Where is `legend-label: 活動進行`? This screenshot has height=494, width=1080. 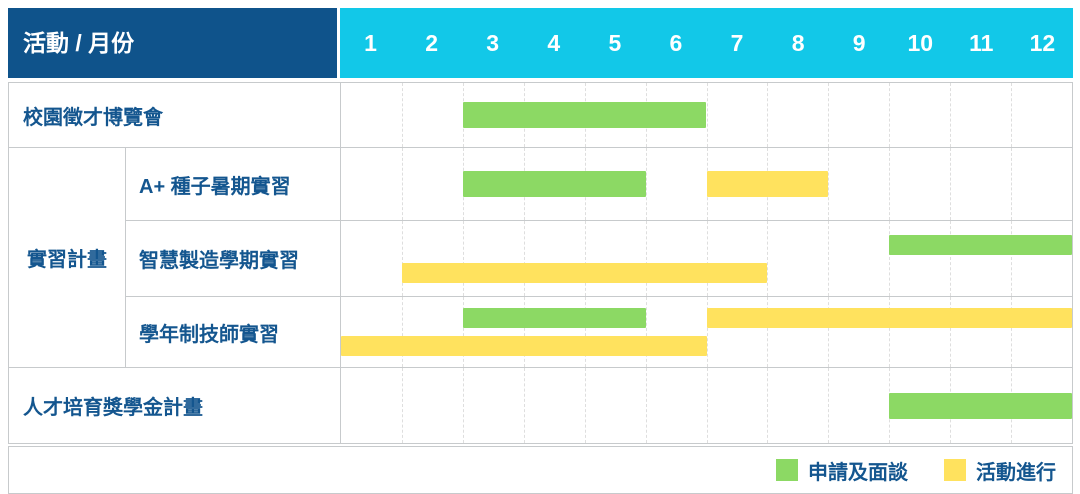
legend-label: 活動進行 is located at coordinates (1016, 472).